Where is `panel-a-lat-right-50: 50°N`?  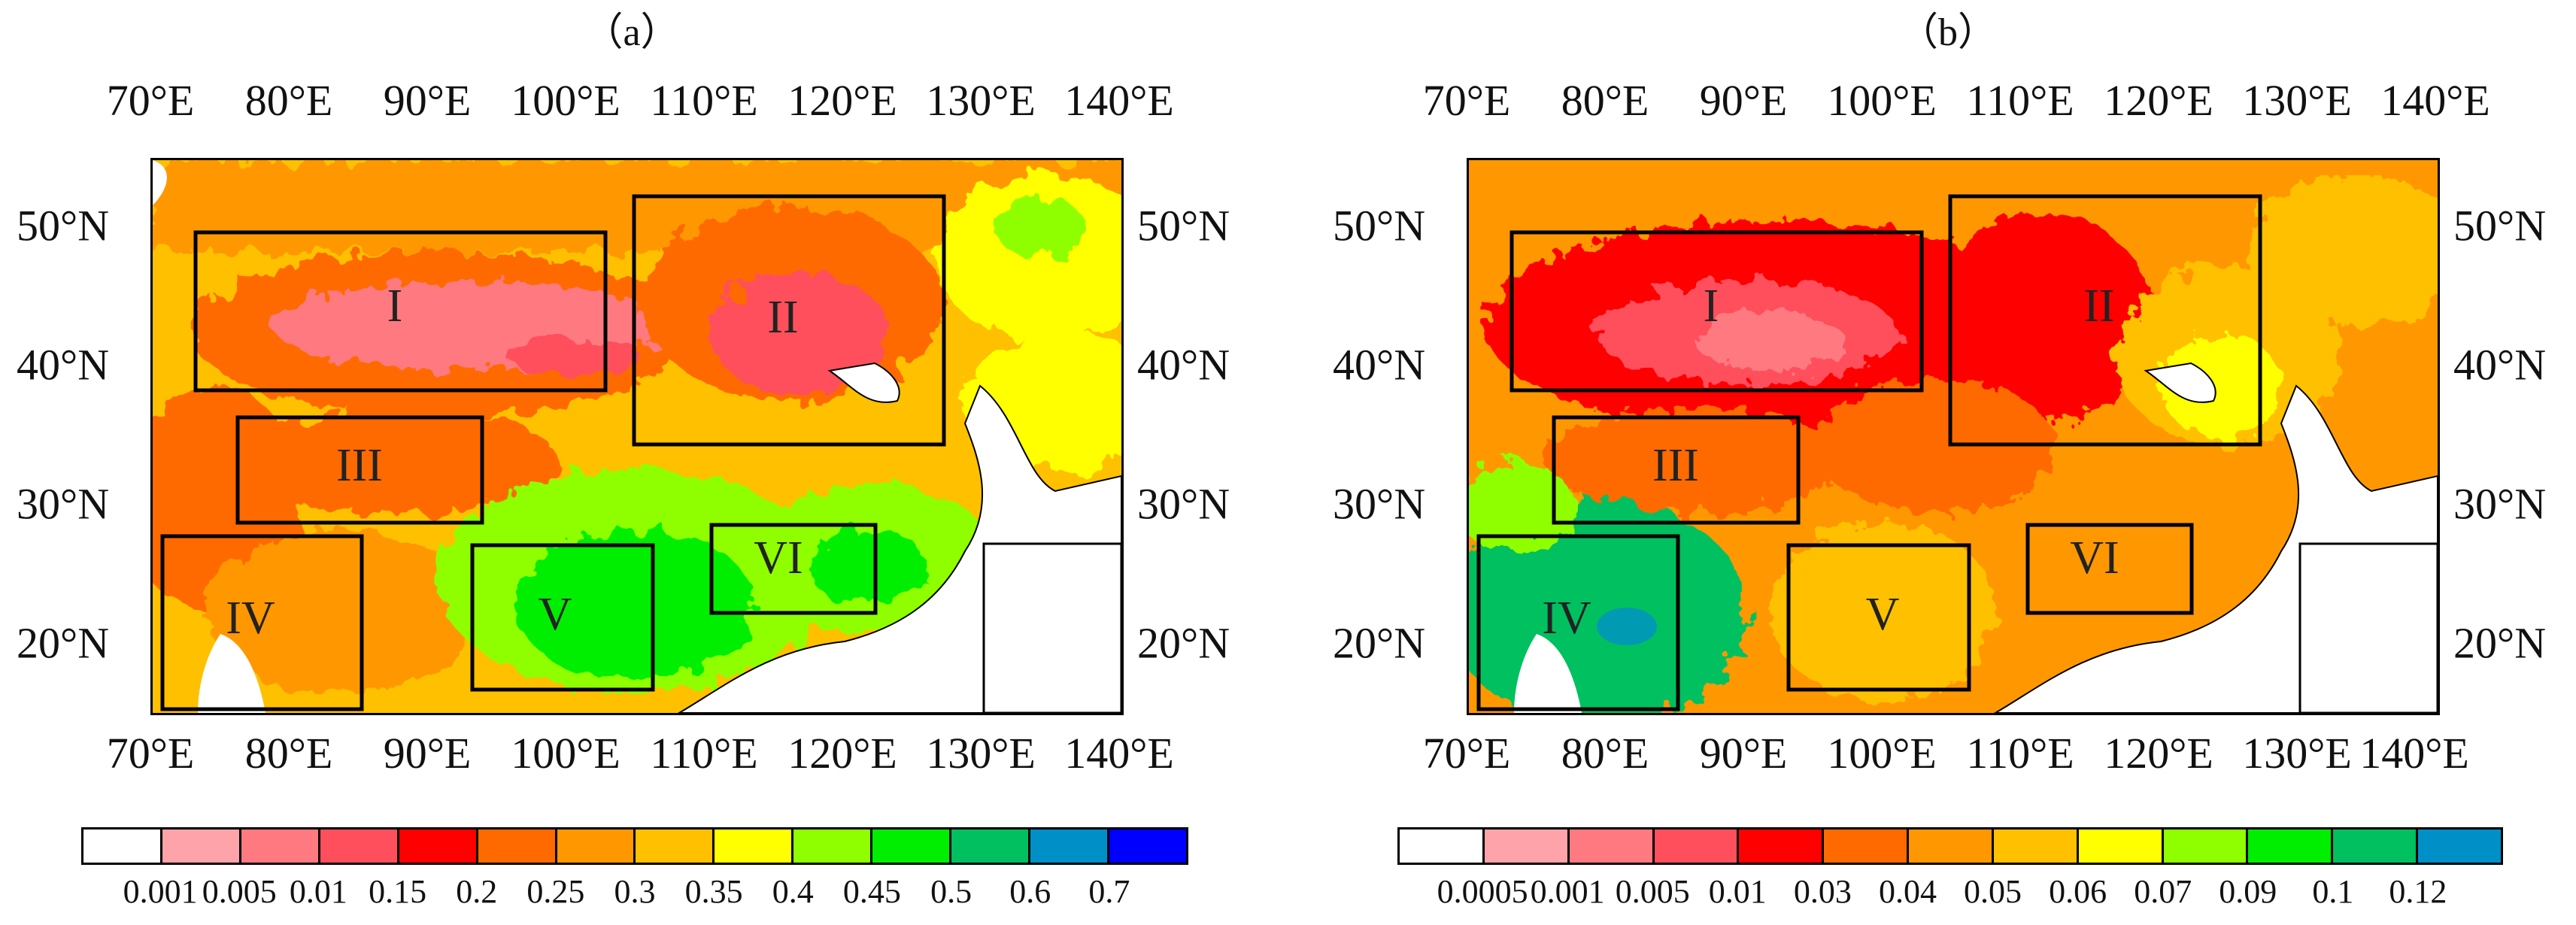 panel-a-lat-right-50: 50°N is located at coordinates (1183, 225).